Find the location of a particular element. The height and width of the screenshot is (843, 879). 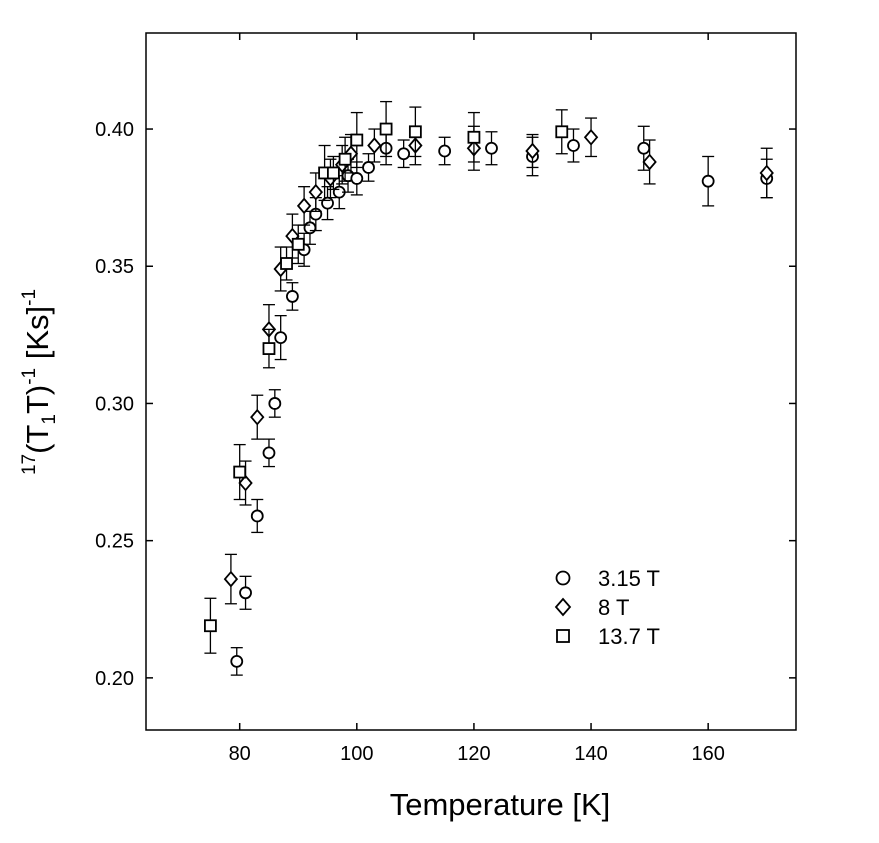

y-tick-label: 0.40 is located at coordinates (114, 130).